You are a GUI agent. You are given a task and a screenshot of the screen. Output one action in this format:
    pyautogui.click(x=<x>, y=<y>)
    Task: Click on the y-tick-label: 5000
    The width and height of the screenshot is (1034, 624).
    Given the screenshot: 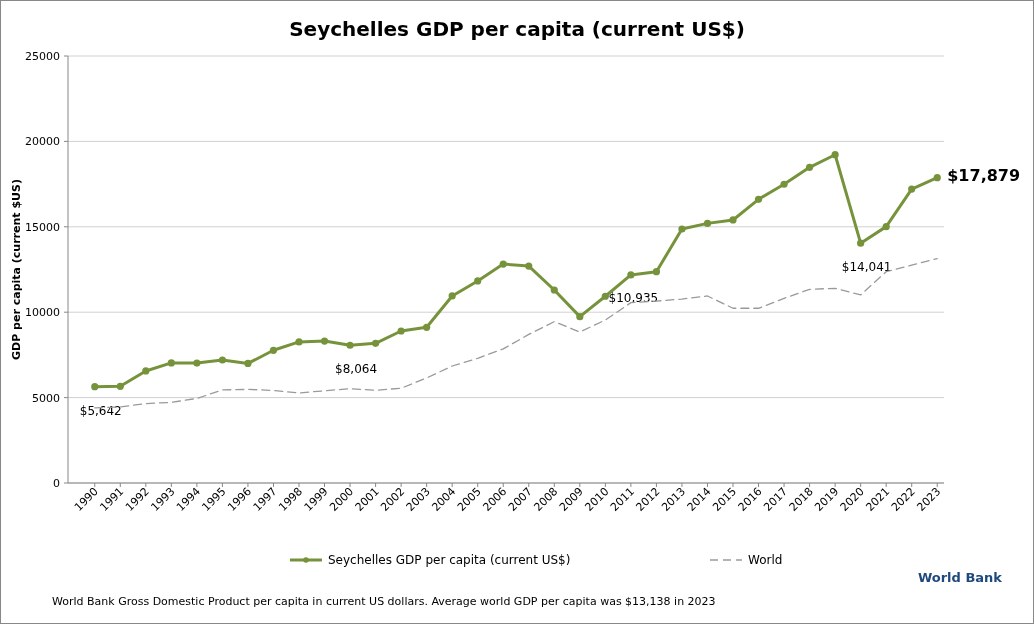 What is the action you would take?
    pyautogui.click(x=46, y=398)
    